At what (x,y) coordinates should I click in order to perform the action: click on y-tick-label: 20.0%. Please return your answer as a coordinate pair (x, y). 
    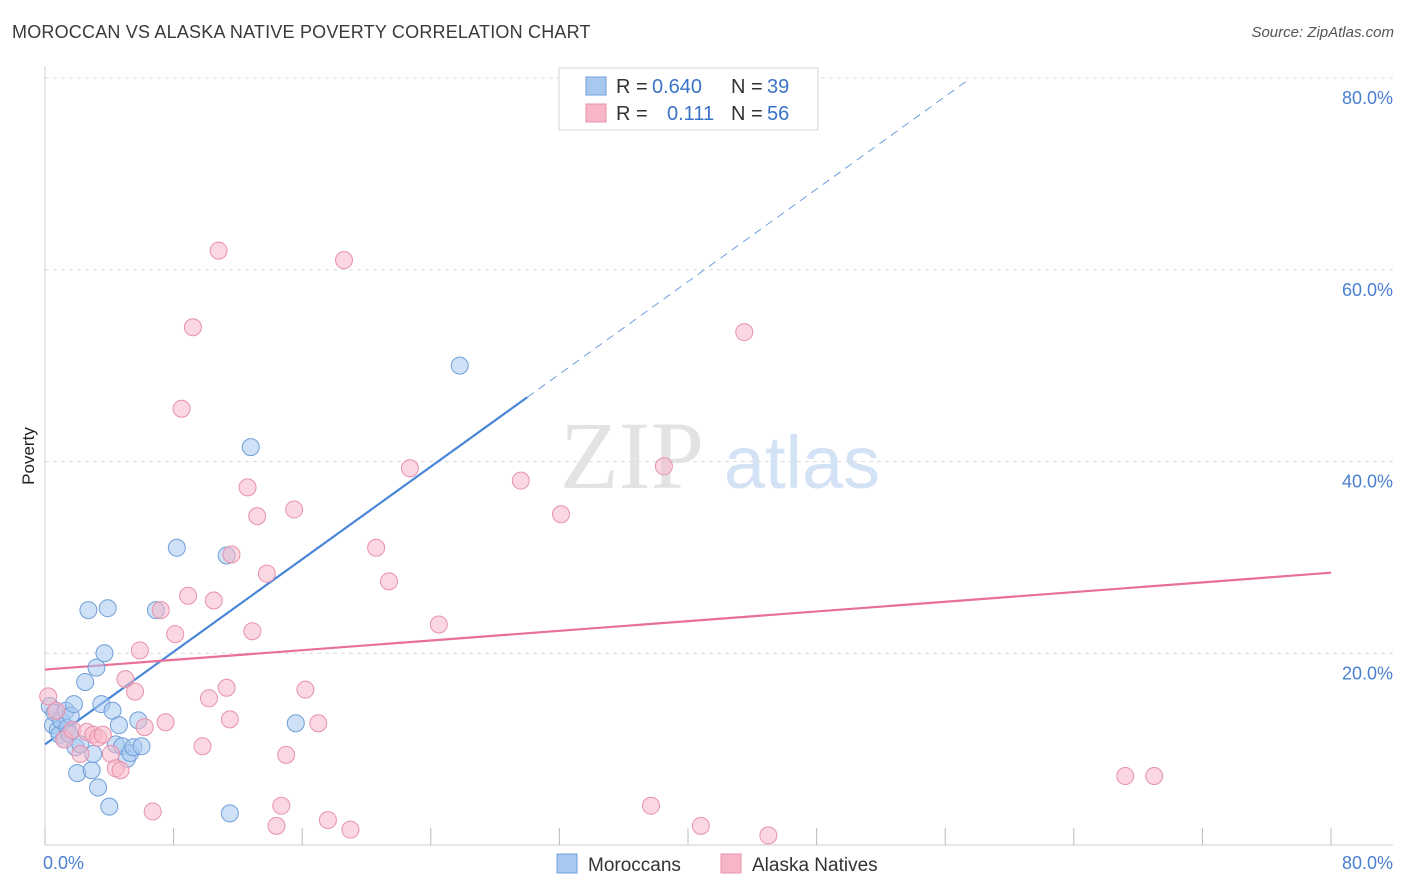
    Looking at the image, I should click on (1367, 673).